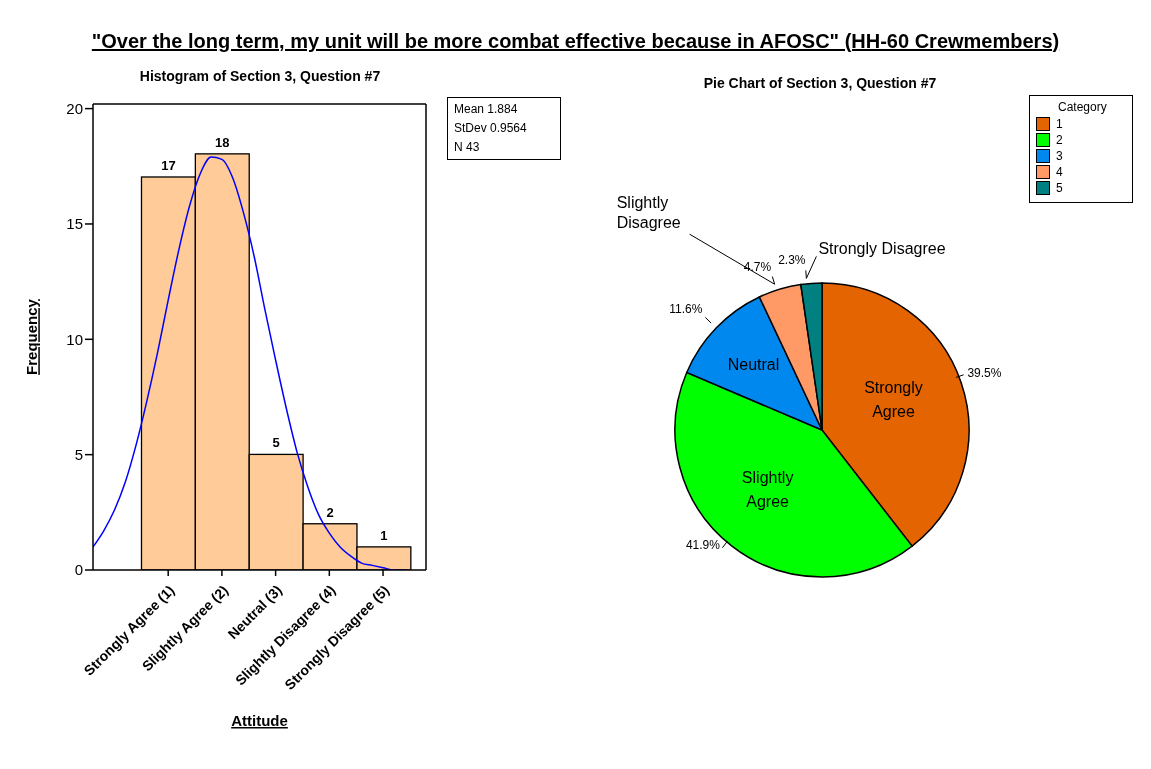 This screenshot has height=769, width=1151. What do you see at coordinates (491, 128) in the screenshot?
I see `text: StDev 0.9564` at bounding box center [491, 128].